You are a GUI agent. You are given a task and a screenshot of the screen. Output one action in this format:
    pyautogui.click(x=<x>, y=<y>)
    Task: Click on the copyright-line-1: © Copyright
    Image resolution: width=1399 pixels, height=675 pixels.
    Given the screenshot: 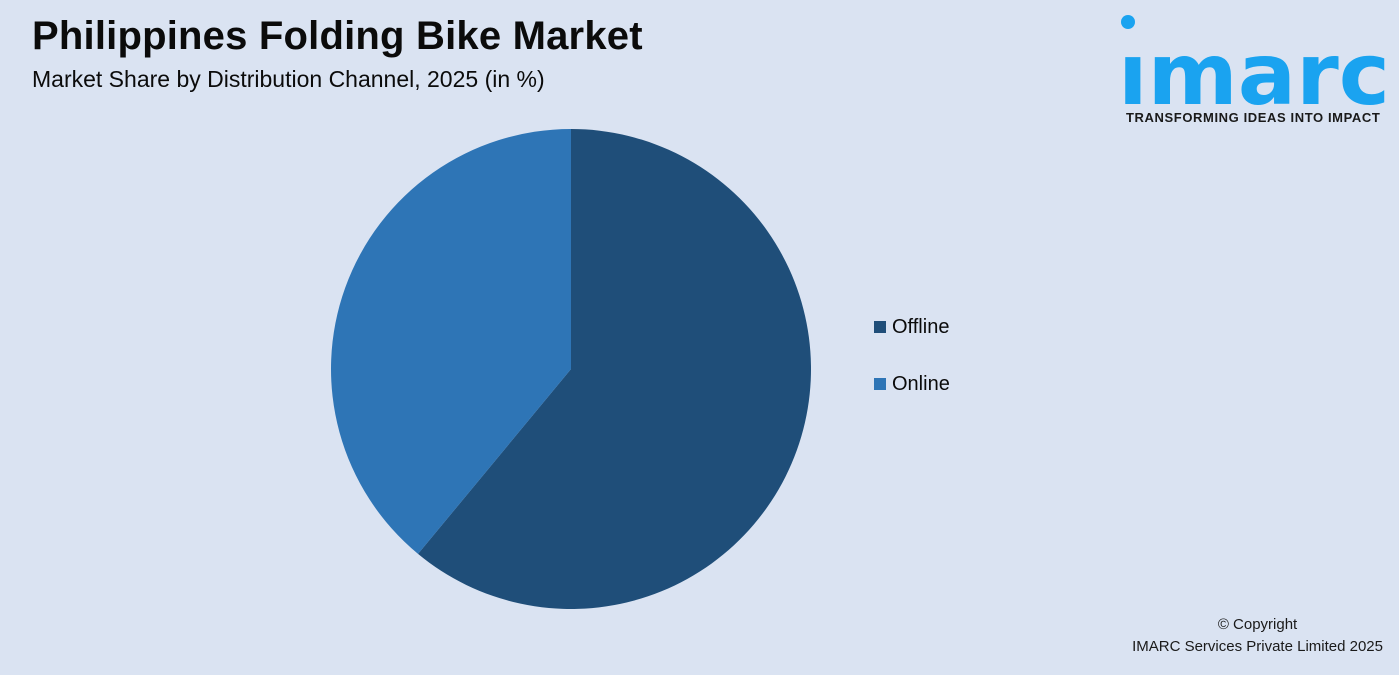 What is the action you would take?
    pyautogui.click(x=1257, y=624)
    